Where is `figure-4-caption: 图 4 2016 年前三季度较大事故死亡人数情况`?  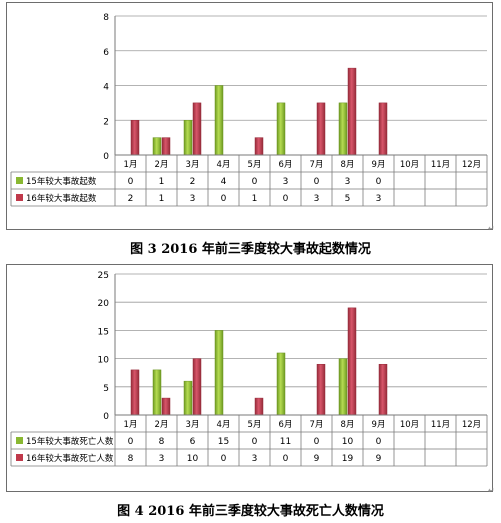
figure-4-caption: 图 4 2016 年前三季度较大事故死亡人数情况 is located at coordinates (250, 511).